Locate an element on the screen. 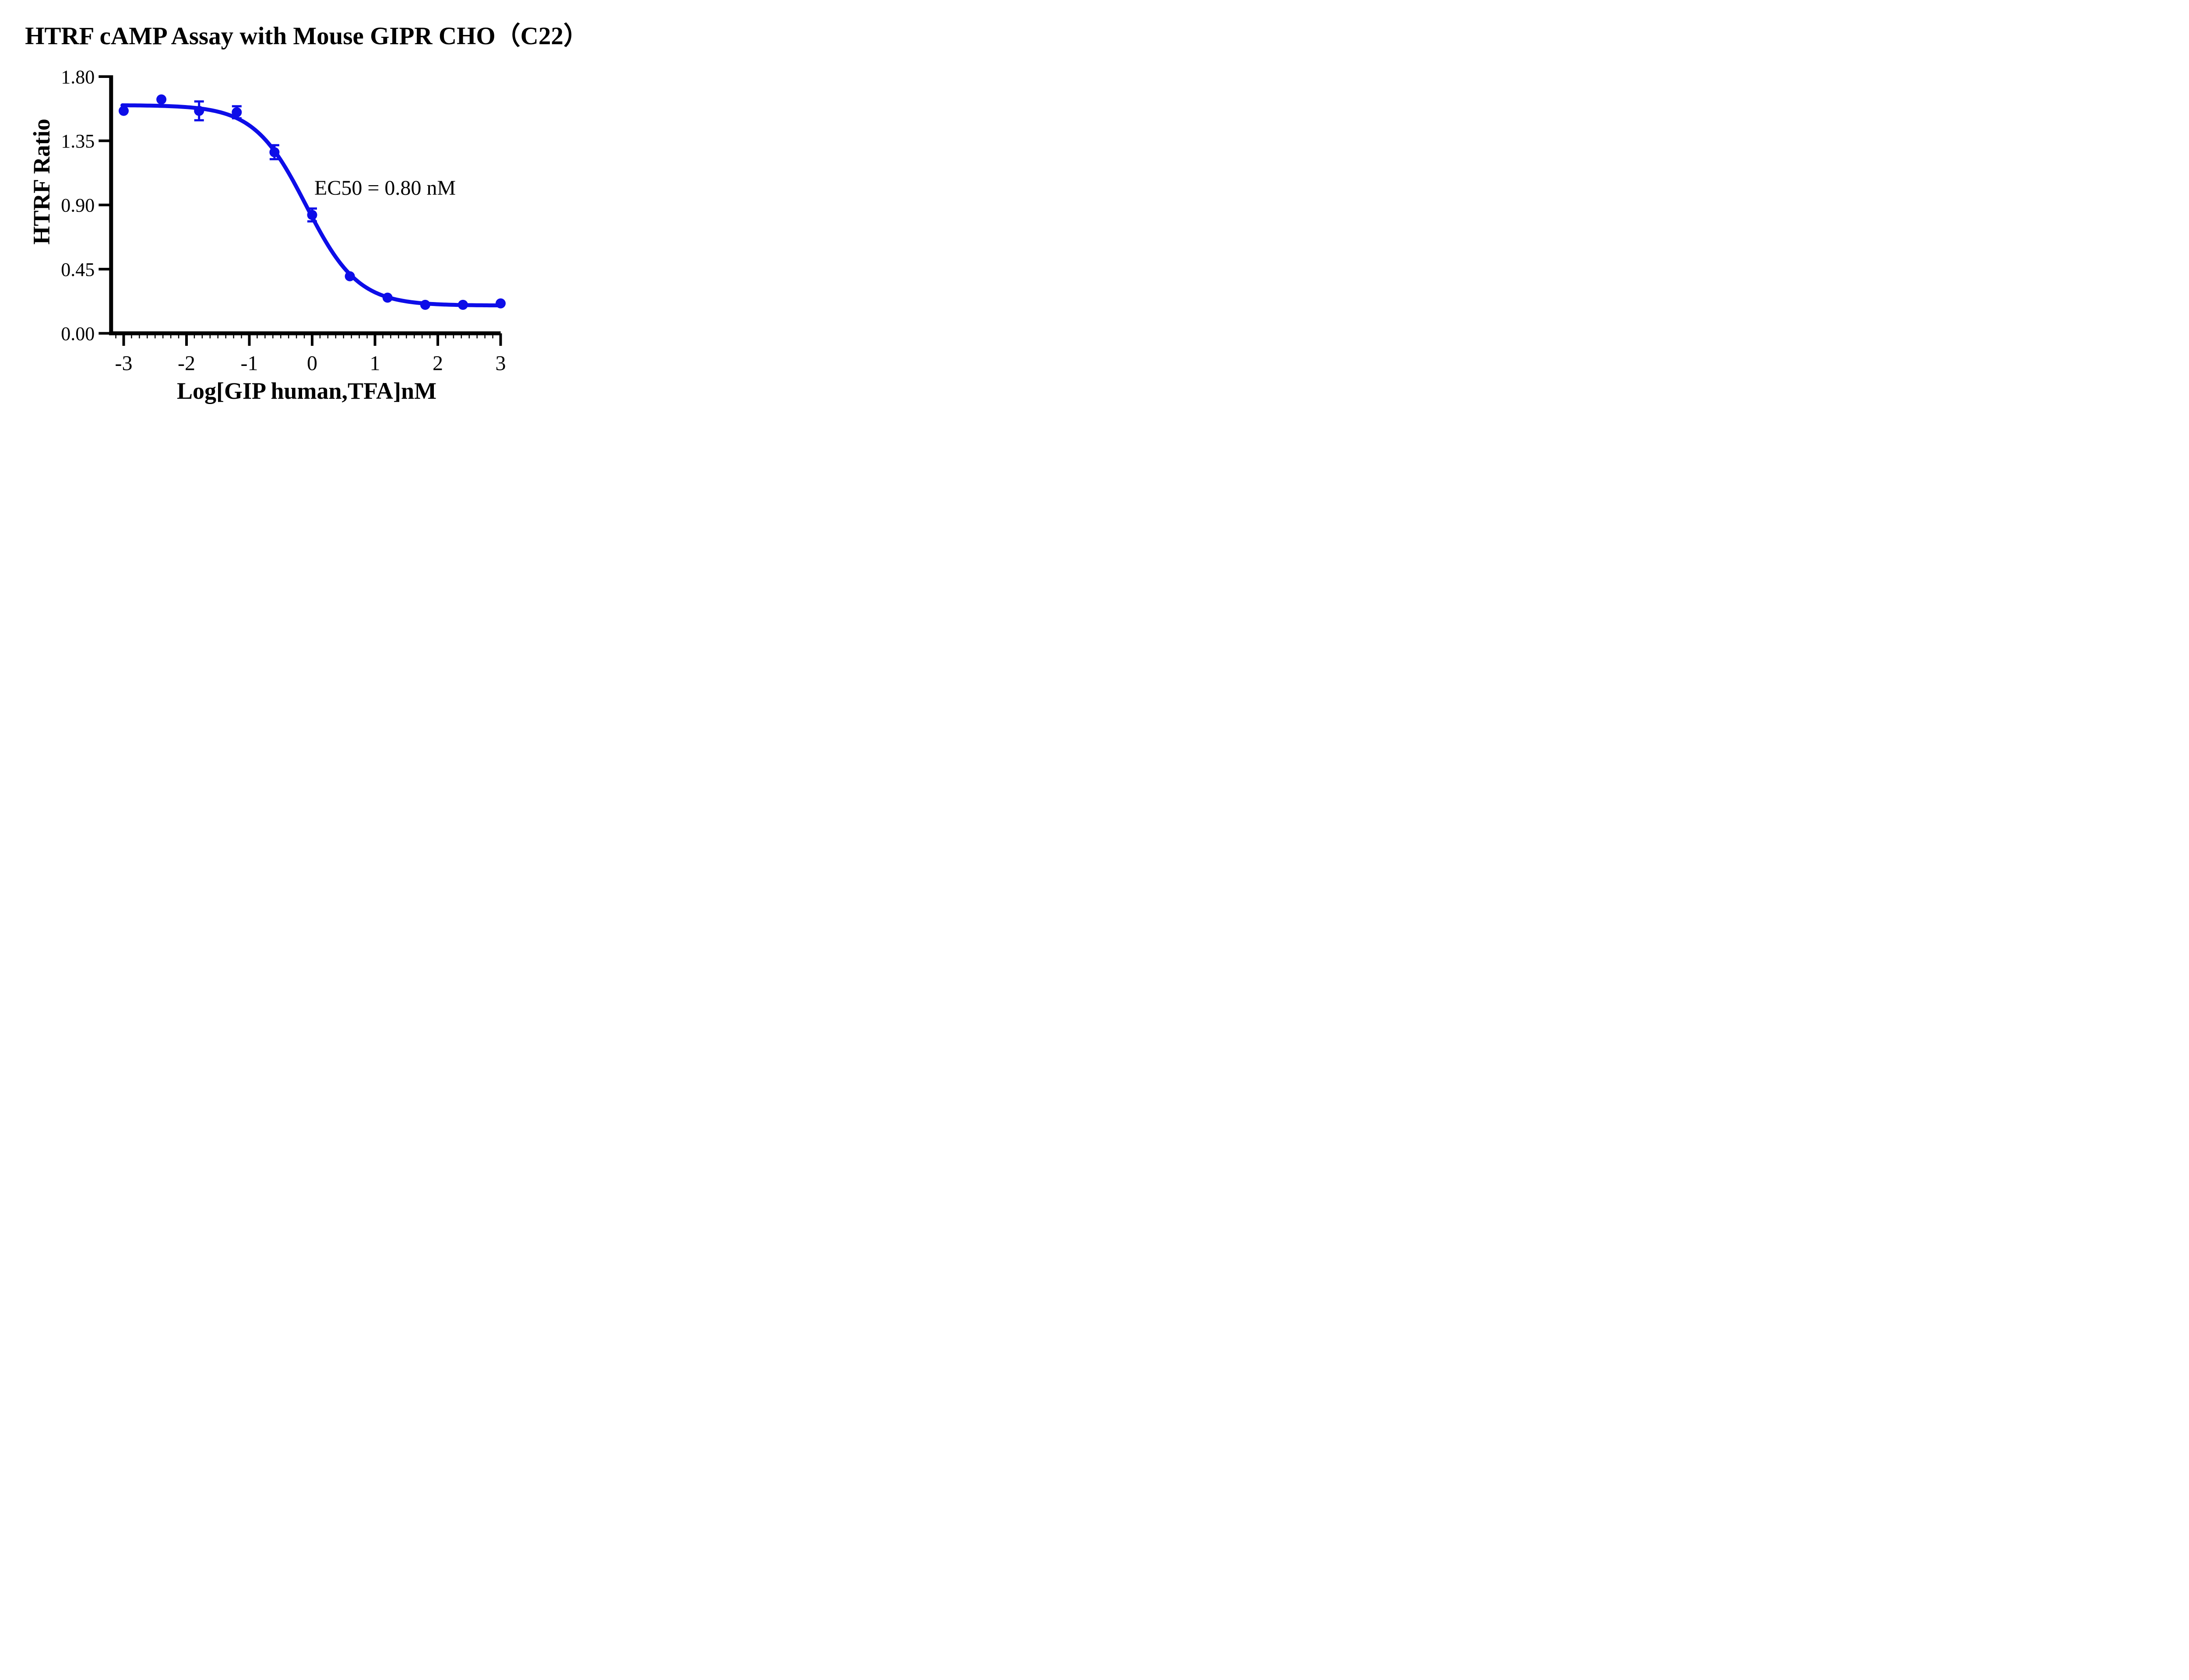 This screenshot has height=1680, width=2189. y-tick-label: 0.00 is located at coordinates (78, 333).